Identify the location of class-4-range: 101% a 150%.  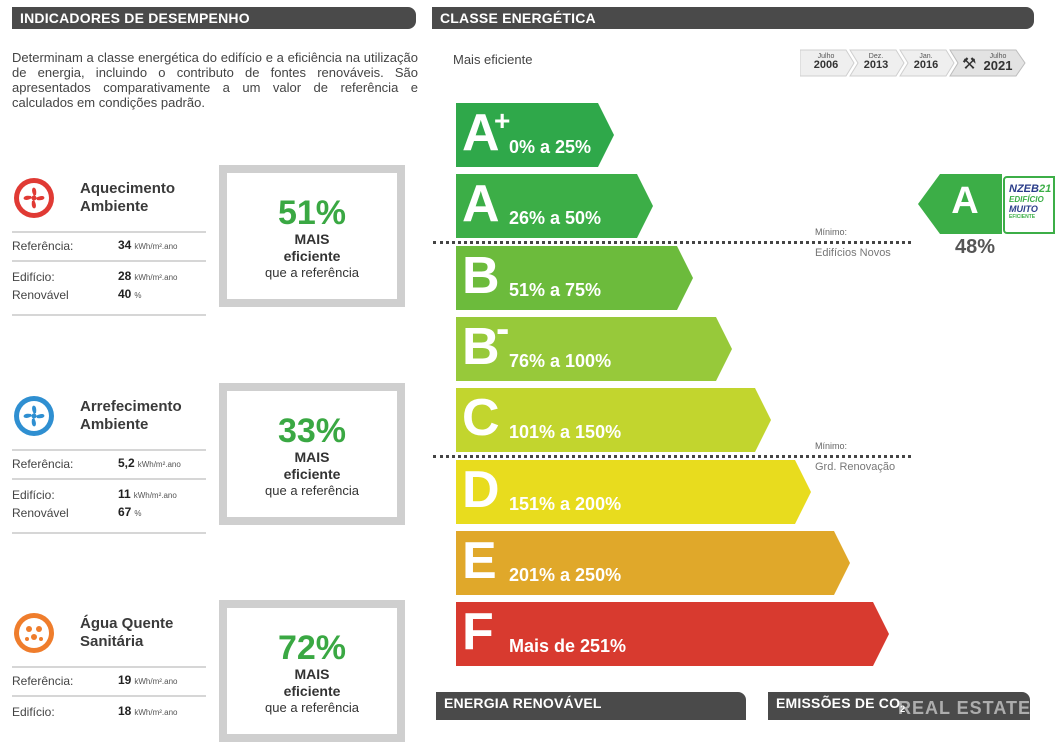
(565, 432).